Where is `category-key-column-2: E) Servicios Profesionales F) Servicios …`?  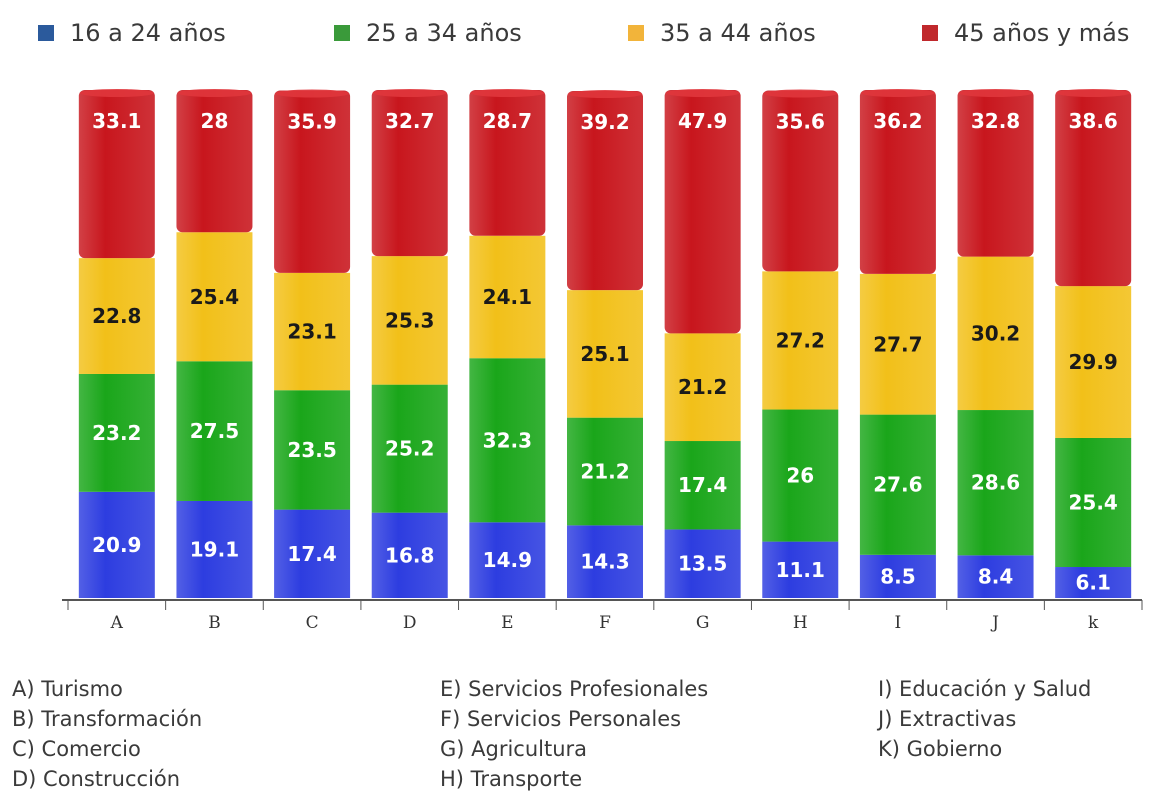
category-key-column-2: E) Servicios Profesionales F) Servicios … is located at coordinates (574, 734).